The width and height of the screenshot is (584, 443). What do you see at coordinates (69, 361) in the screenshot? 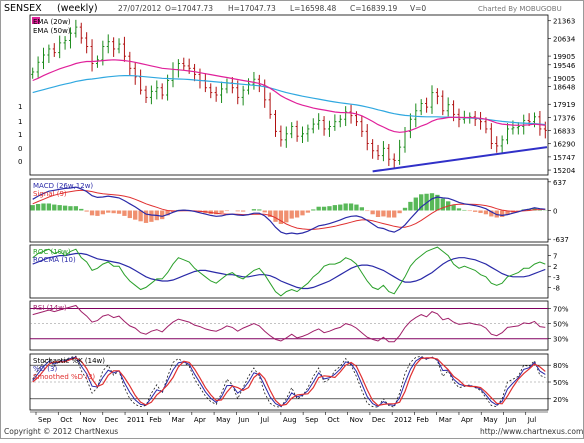
I see `stoch-k-legend-label: Stochastic %K (14w)` at bounding box center [69, 361].